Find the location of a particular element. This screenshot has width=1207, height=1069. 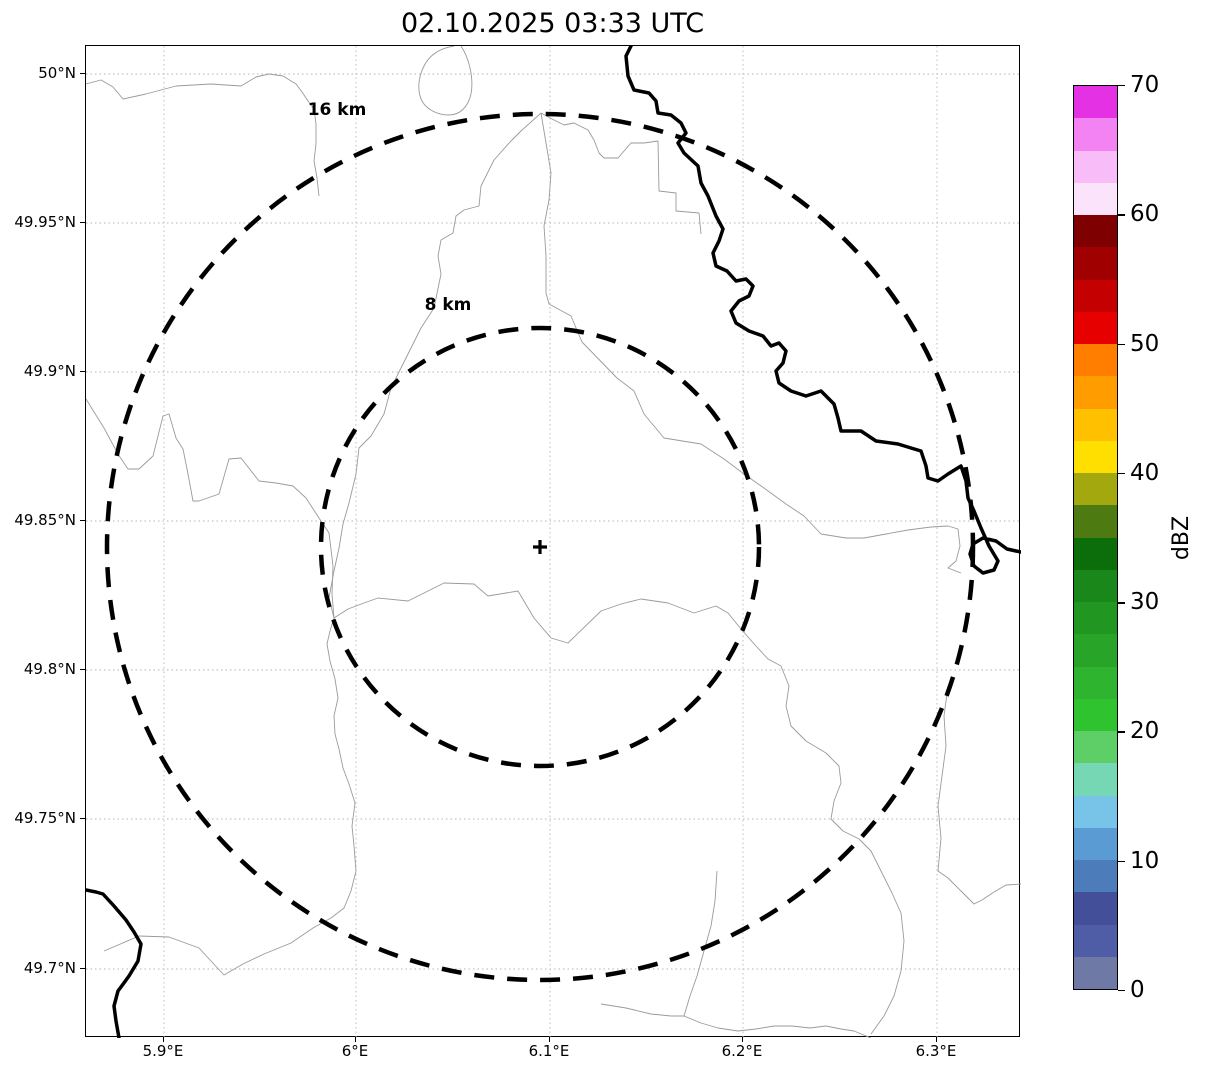

colorbar-tick-label: 30 is located at coordinates (1145, 602).